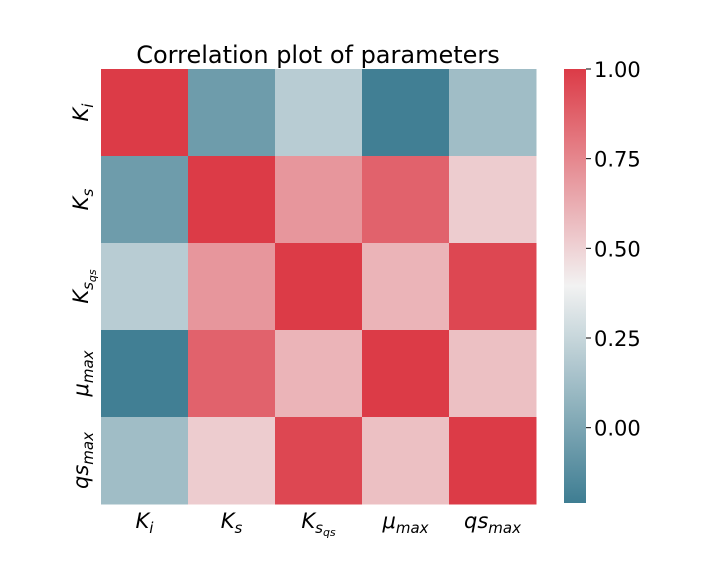 The image size is (720, 576). What do you see at coordinates (83, 460) in the screenshot?
I see `y-tick-label: qsmax` at bounding box center [83, 460].